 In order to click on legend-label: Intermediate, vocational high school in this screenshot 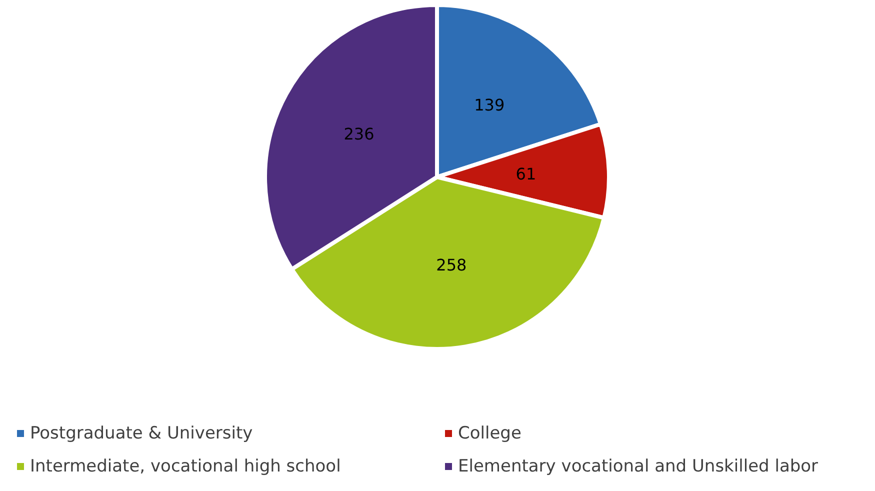, I will do `click(185, 466)`.